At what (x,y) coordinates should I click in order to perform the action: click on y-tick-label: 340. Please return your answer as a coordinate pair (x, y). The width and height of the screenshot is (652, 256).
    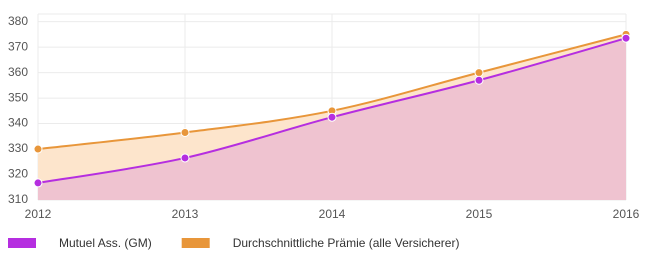
    Looking at the image, I should click on (18, 123).